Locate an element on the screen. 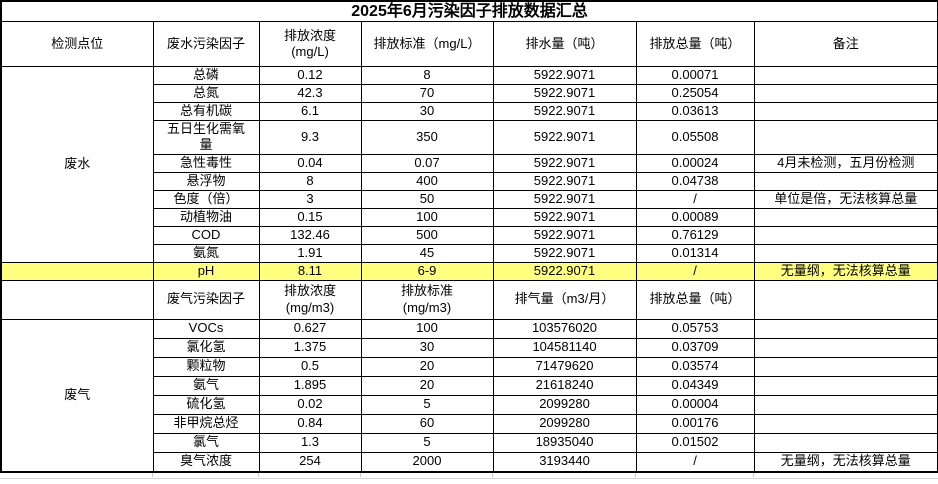 This screenshot has height=484, width=938. cell-concentration: 0.15 is located at coordinates (310, 217).